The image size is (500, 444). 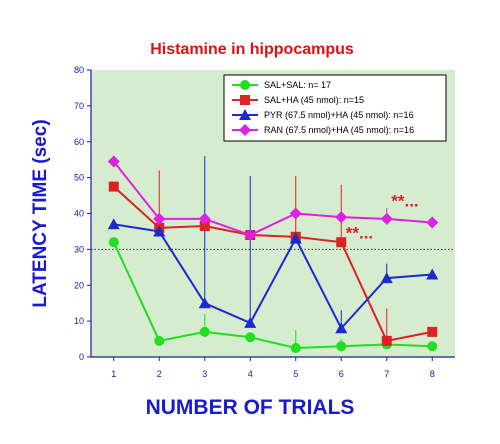 I want to click on x-tick-label: 8, so click(x=432, y=374).